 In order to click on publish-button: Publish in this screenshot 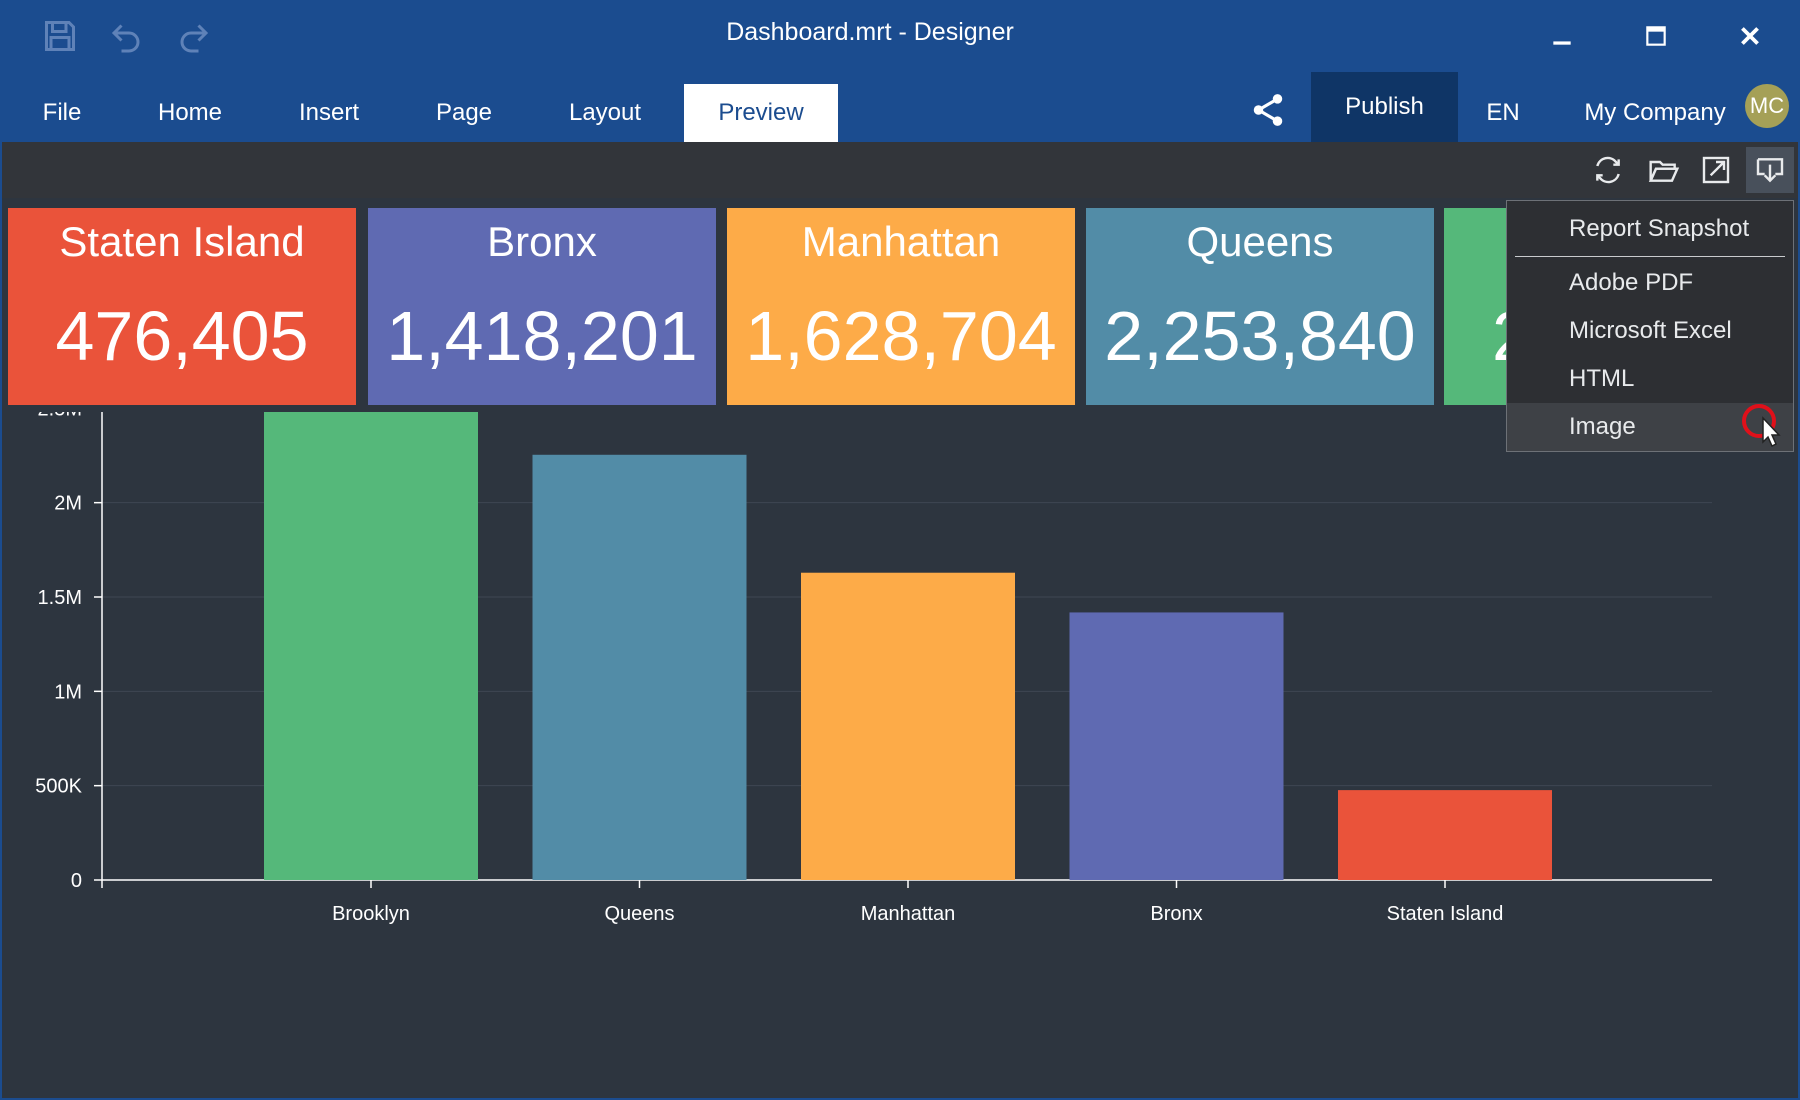, I will do `click(1384, 107)`.